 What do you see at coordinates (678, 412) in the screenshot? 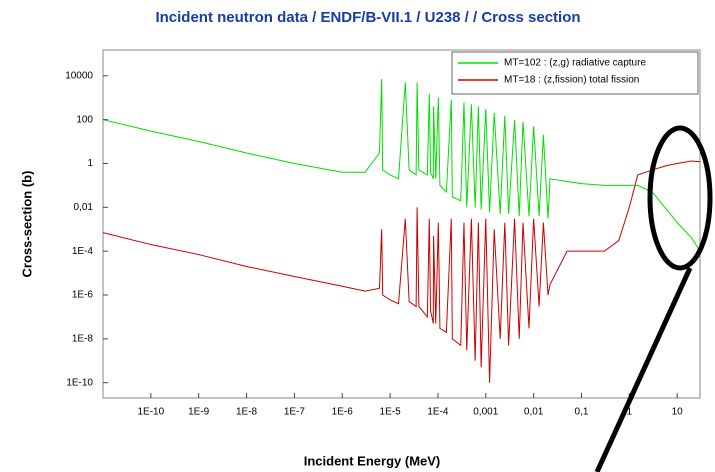
I see `x-tick-label: 10` at bounding box center [678, 412].